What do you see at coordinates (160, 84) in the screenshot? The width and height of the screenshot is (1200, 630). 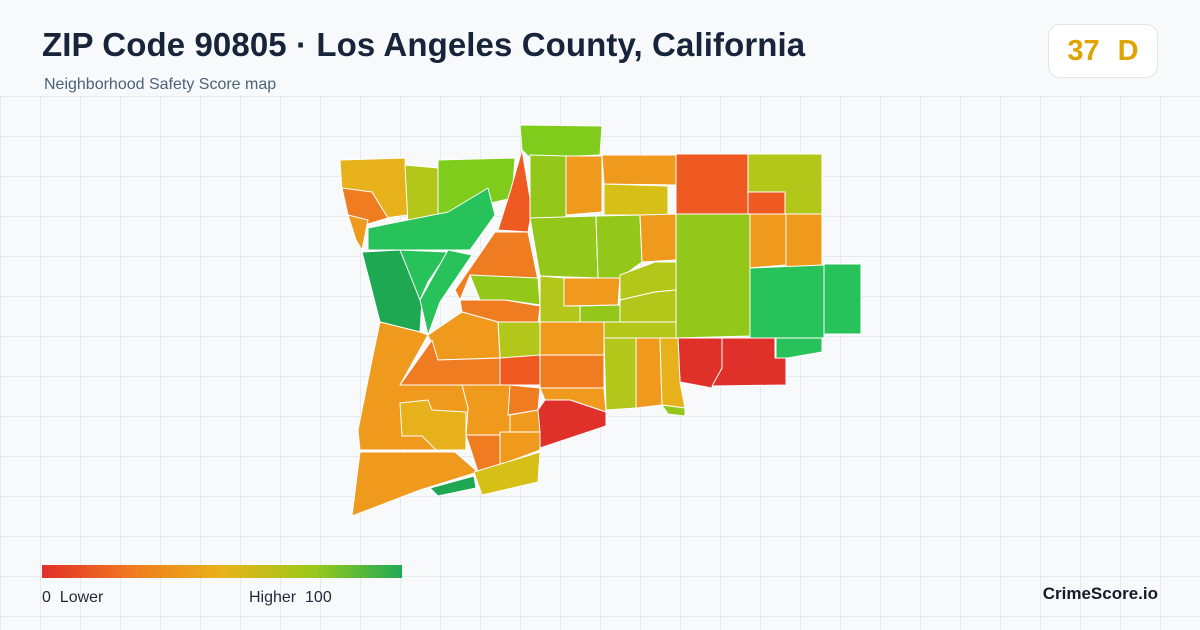 I see `page-subtitle: Neighborhood Safety Score map` at bounding box center [160, 84].